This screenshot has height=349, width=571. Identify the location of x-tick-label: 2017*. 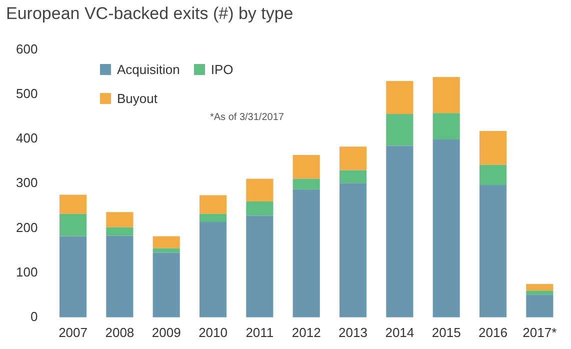
(539, 332).